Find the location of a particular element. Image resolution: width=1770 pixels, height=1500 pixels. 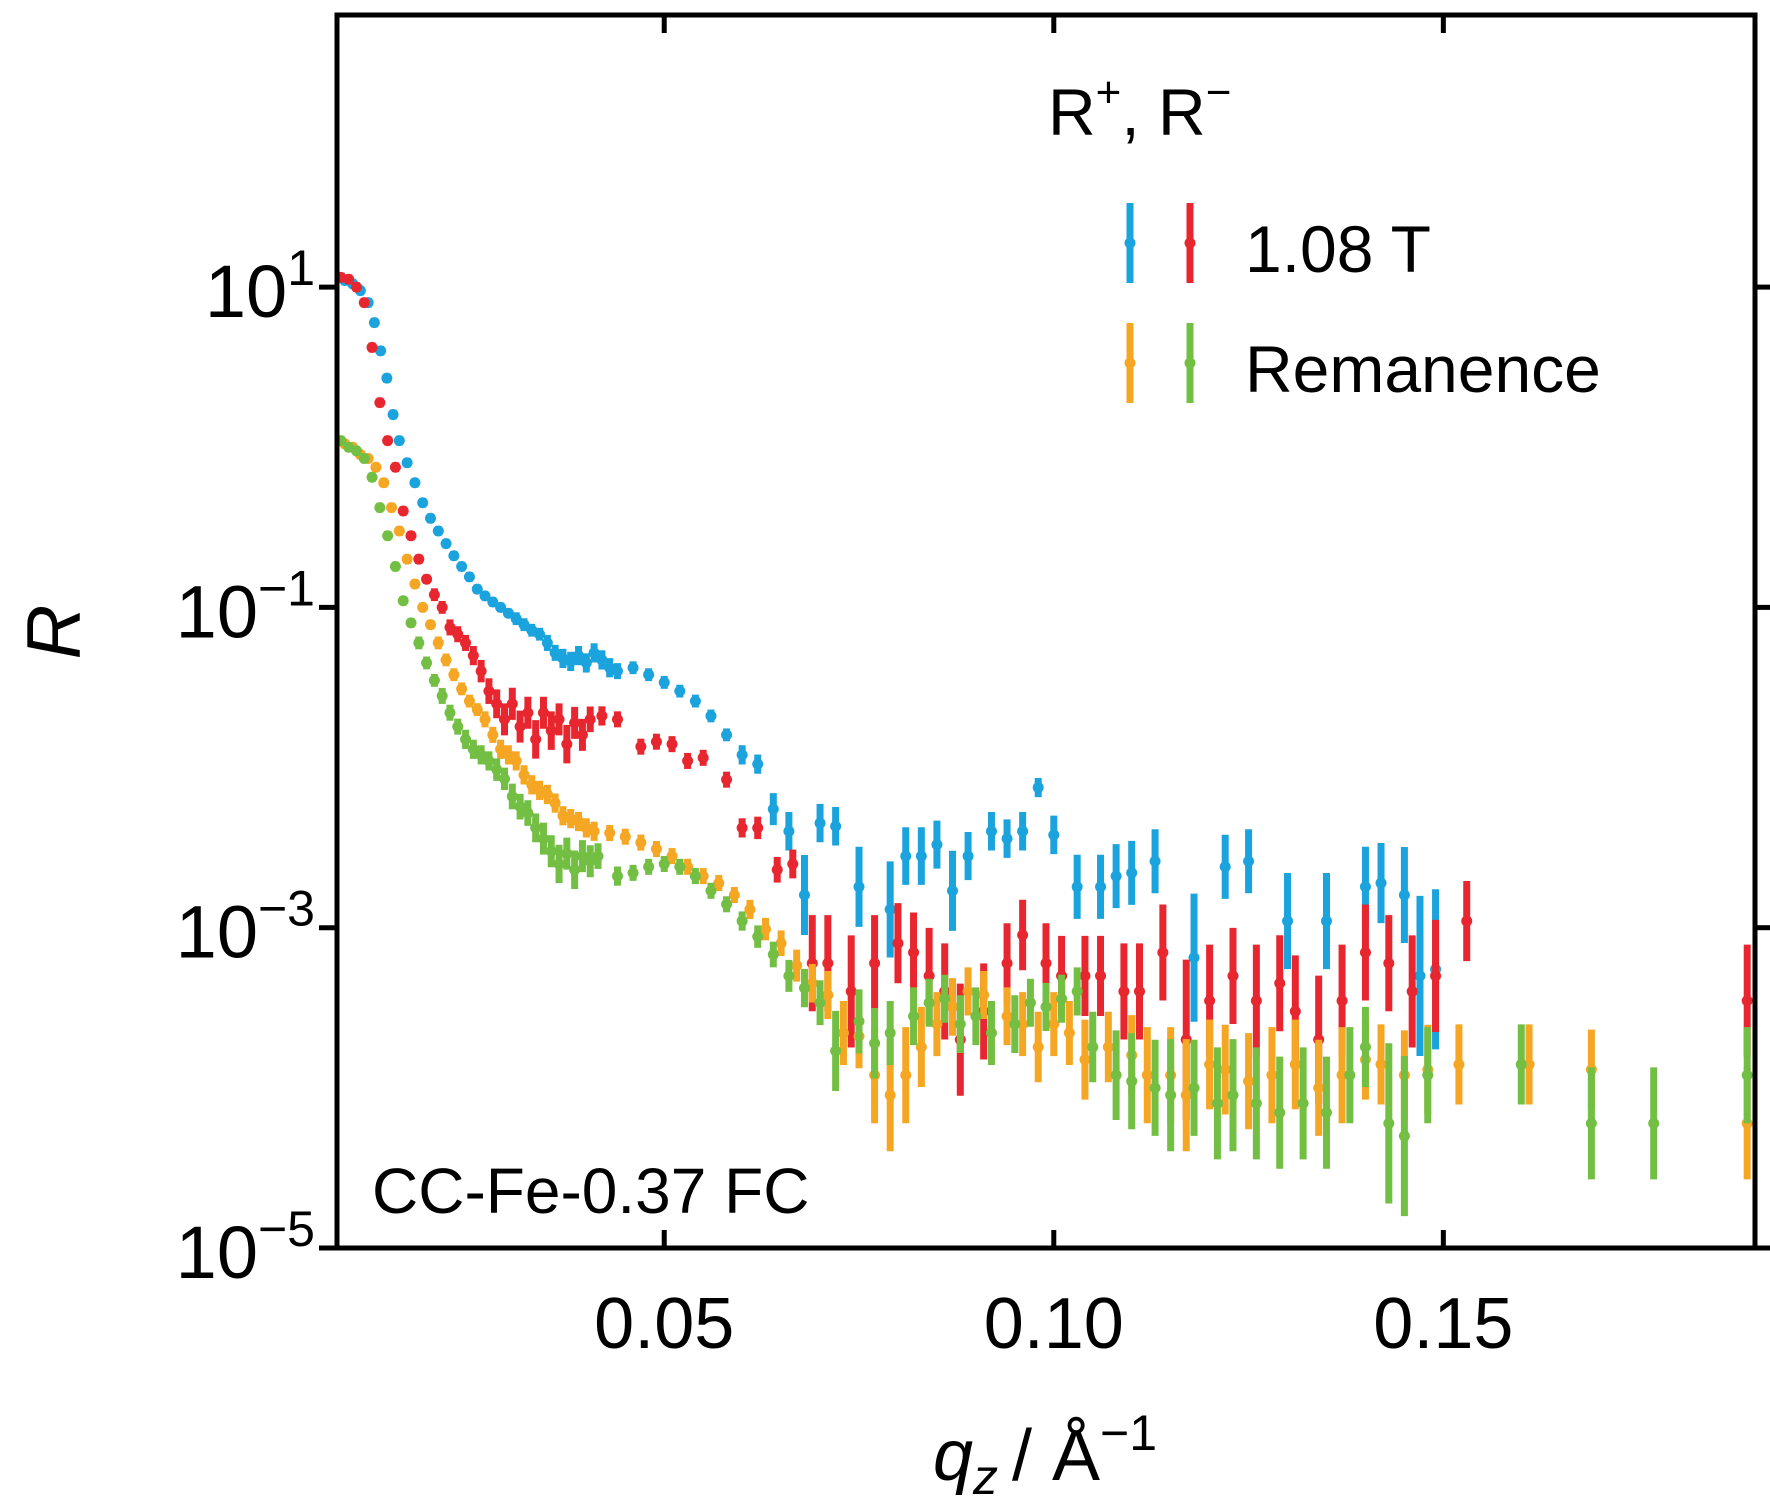

legend-markers is located at coordinates (1160, 303).